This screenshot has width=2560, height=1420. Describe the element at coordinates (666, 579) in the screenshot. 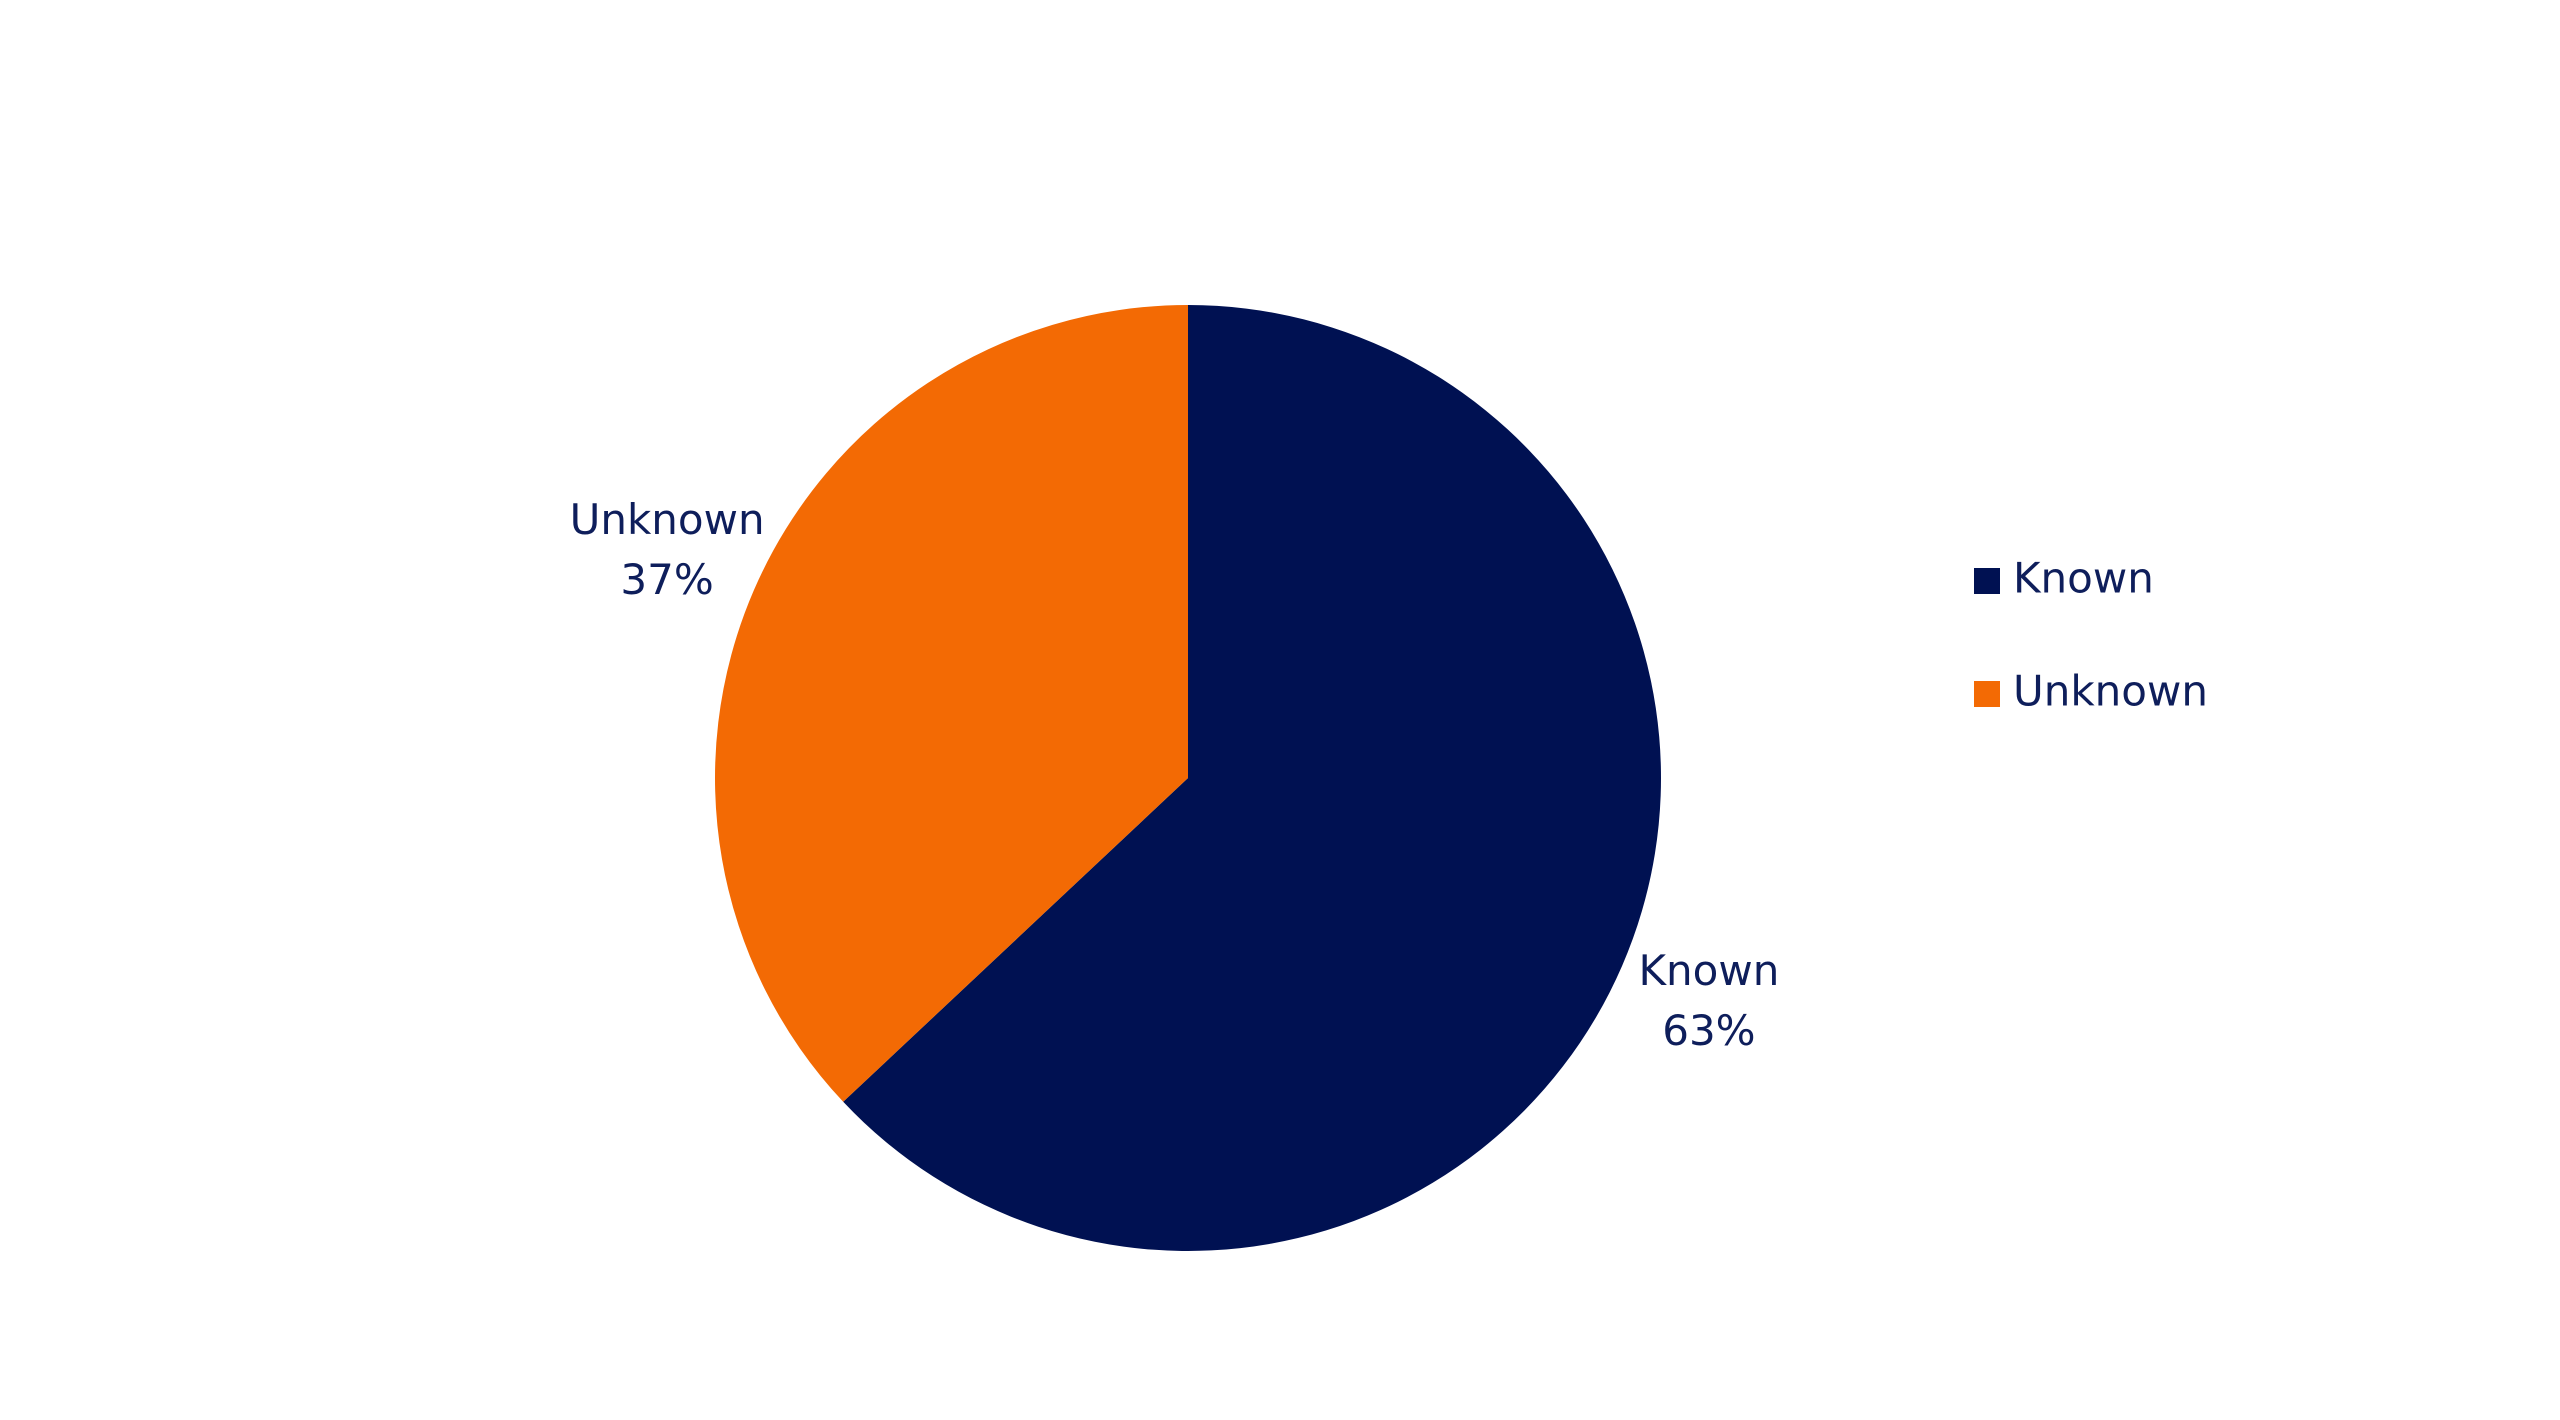

I see `data-label-value: 37%` at that location.